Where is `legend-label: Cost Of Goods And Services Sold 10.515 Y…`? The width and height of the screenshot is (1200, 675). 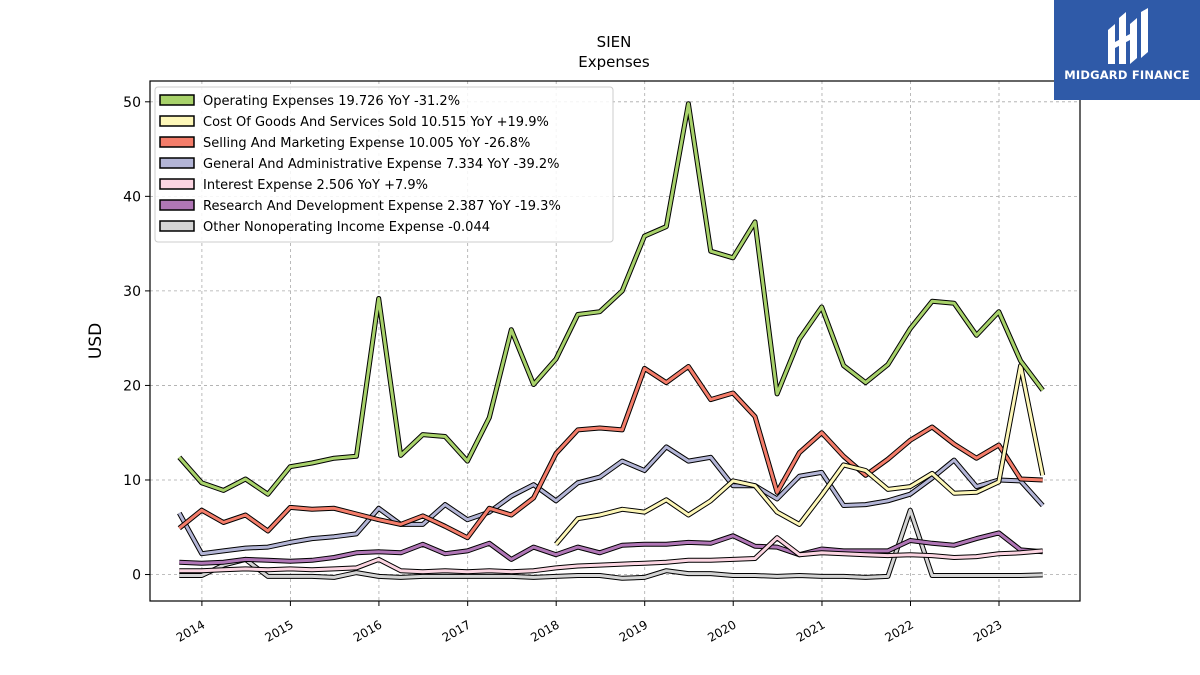
legend-label: Cost Of Goods And Services Sold 10.515 Y… is located at coordinates (376, 122).